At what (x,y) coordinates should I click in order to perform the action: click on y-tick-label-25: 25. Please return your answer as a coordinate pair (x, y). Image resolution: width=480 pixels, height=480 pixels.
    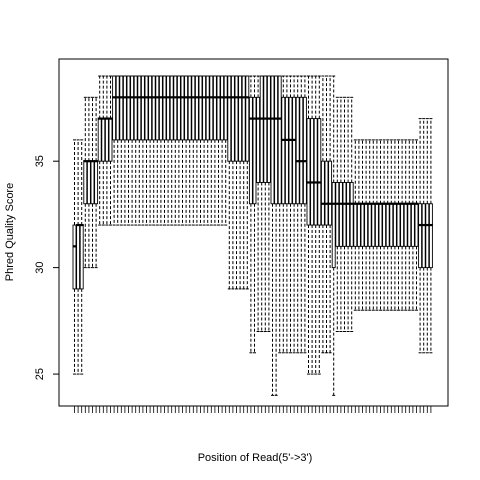
    Looking at the image, I should click on (40, 374).